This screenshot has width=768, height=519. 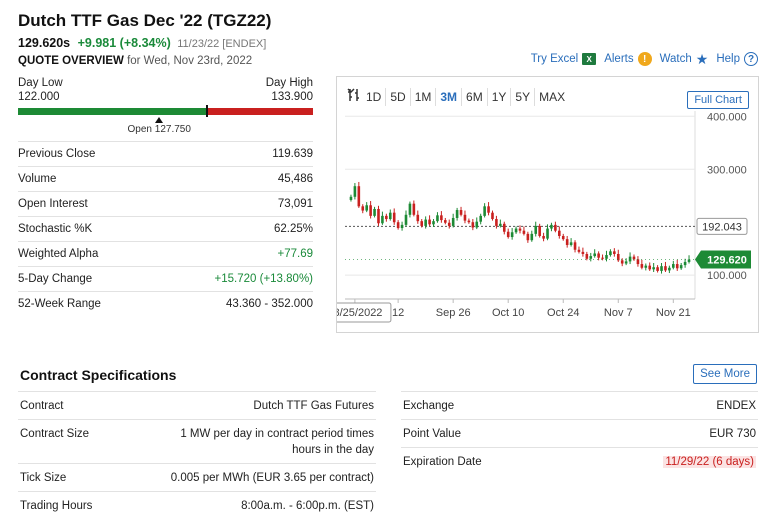 I want to click on timeframe-selector: 1D 5D 1M 3M 6M 1Y 5Y MAX, so click(x=465, y=97).